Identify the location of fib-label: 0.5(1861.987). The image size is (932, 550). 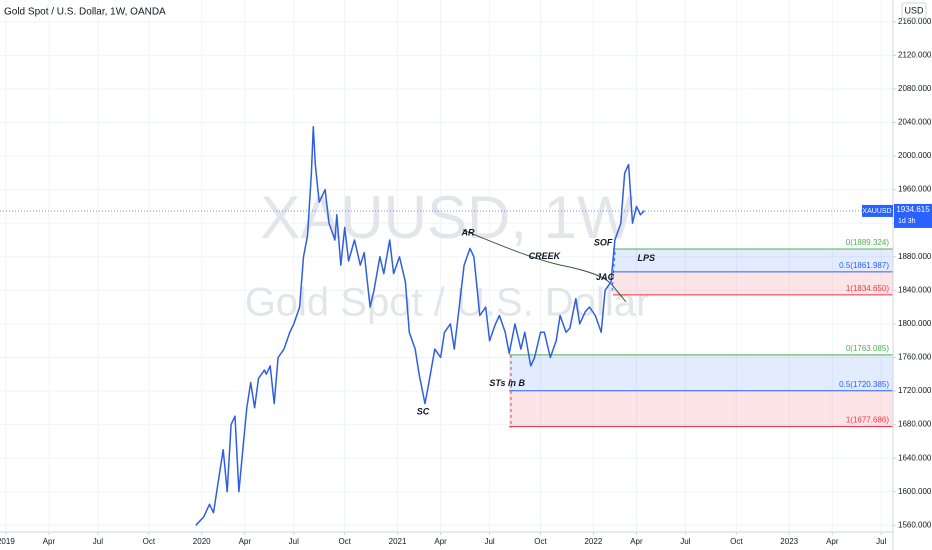
(864, 265).